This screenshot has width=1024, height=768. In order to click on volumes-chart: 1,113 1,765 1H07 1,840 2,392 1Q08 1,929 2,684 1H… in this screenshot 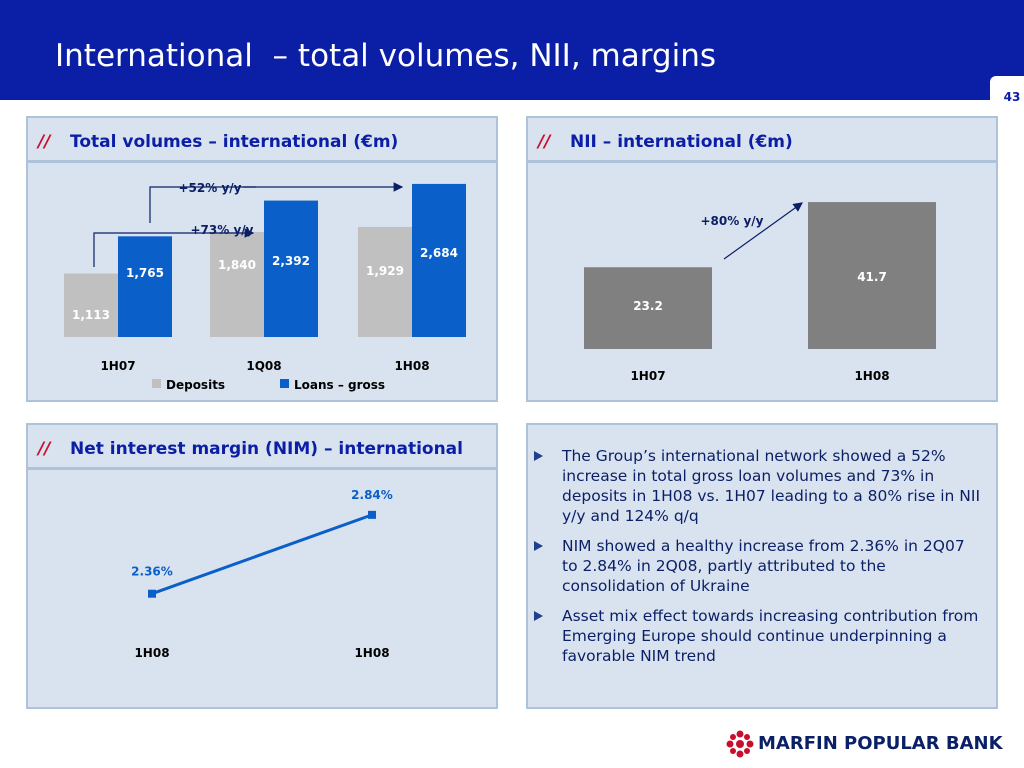, I will do `click(265, 286)`.